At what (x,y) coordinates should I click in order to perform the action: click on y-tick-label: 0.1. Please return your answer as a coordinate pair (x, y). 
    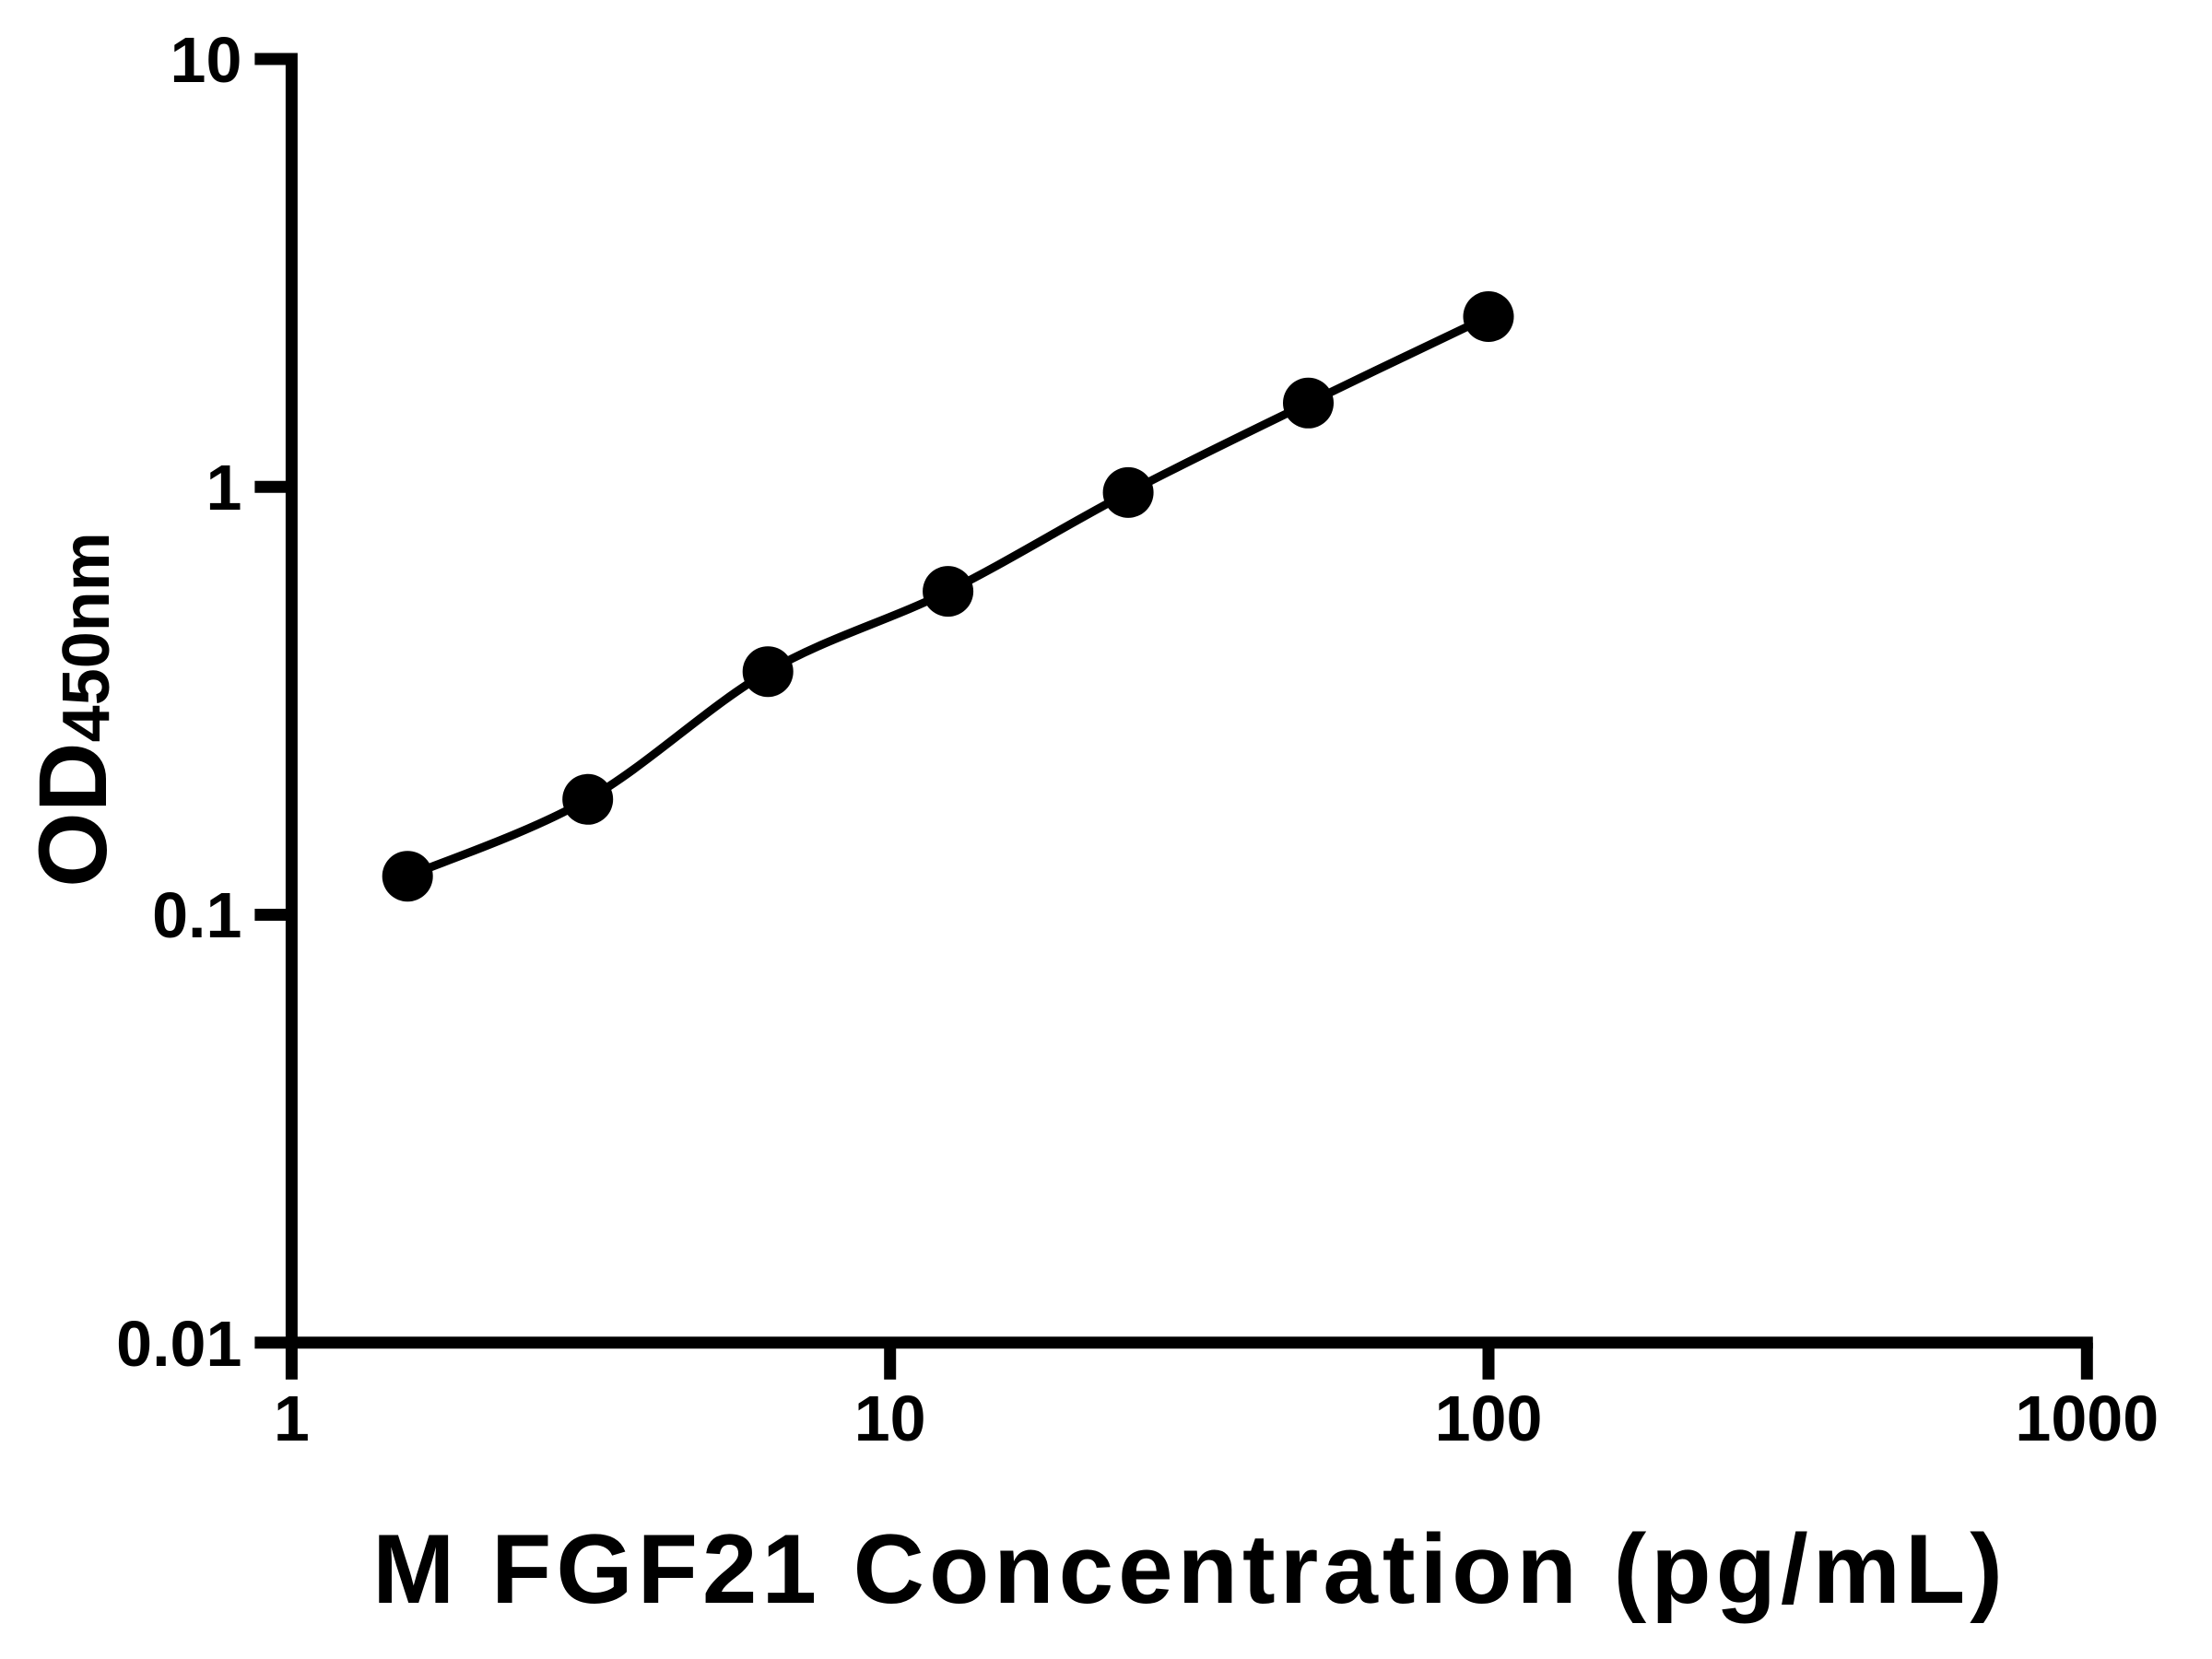
    Looking at the image, I should click on (197, 915).